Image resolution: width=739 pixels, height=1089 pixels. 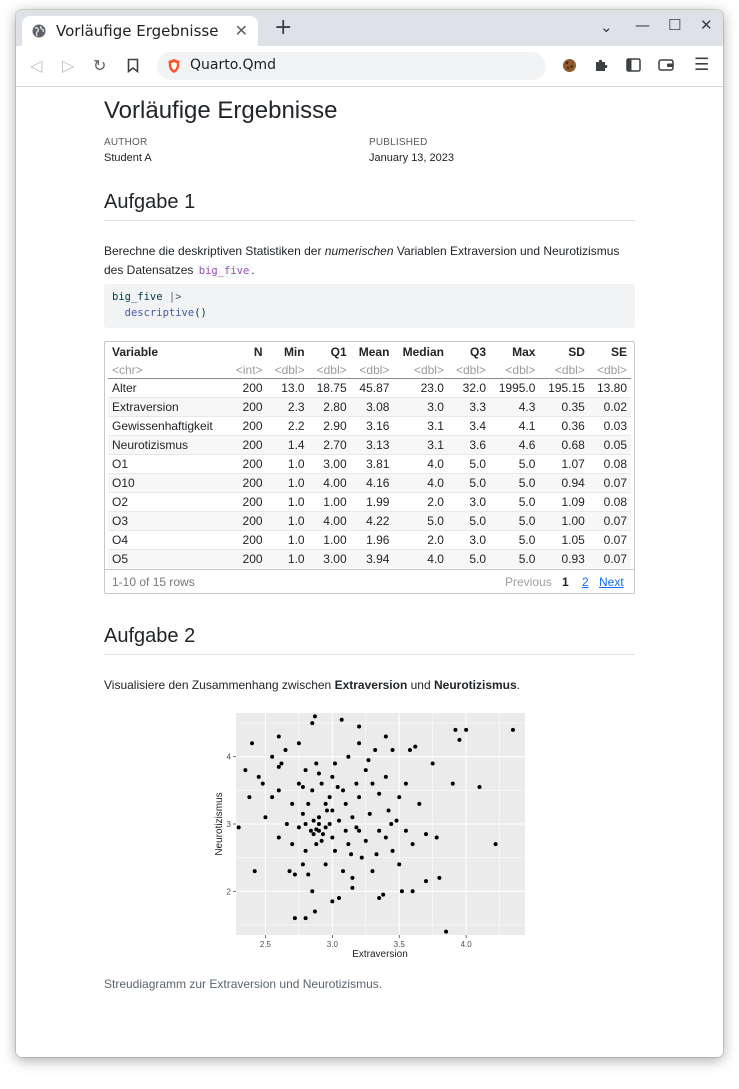 I want to click on table-cell: 3.1, so click(x=420, y=426).